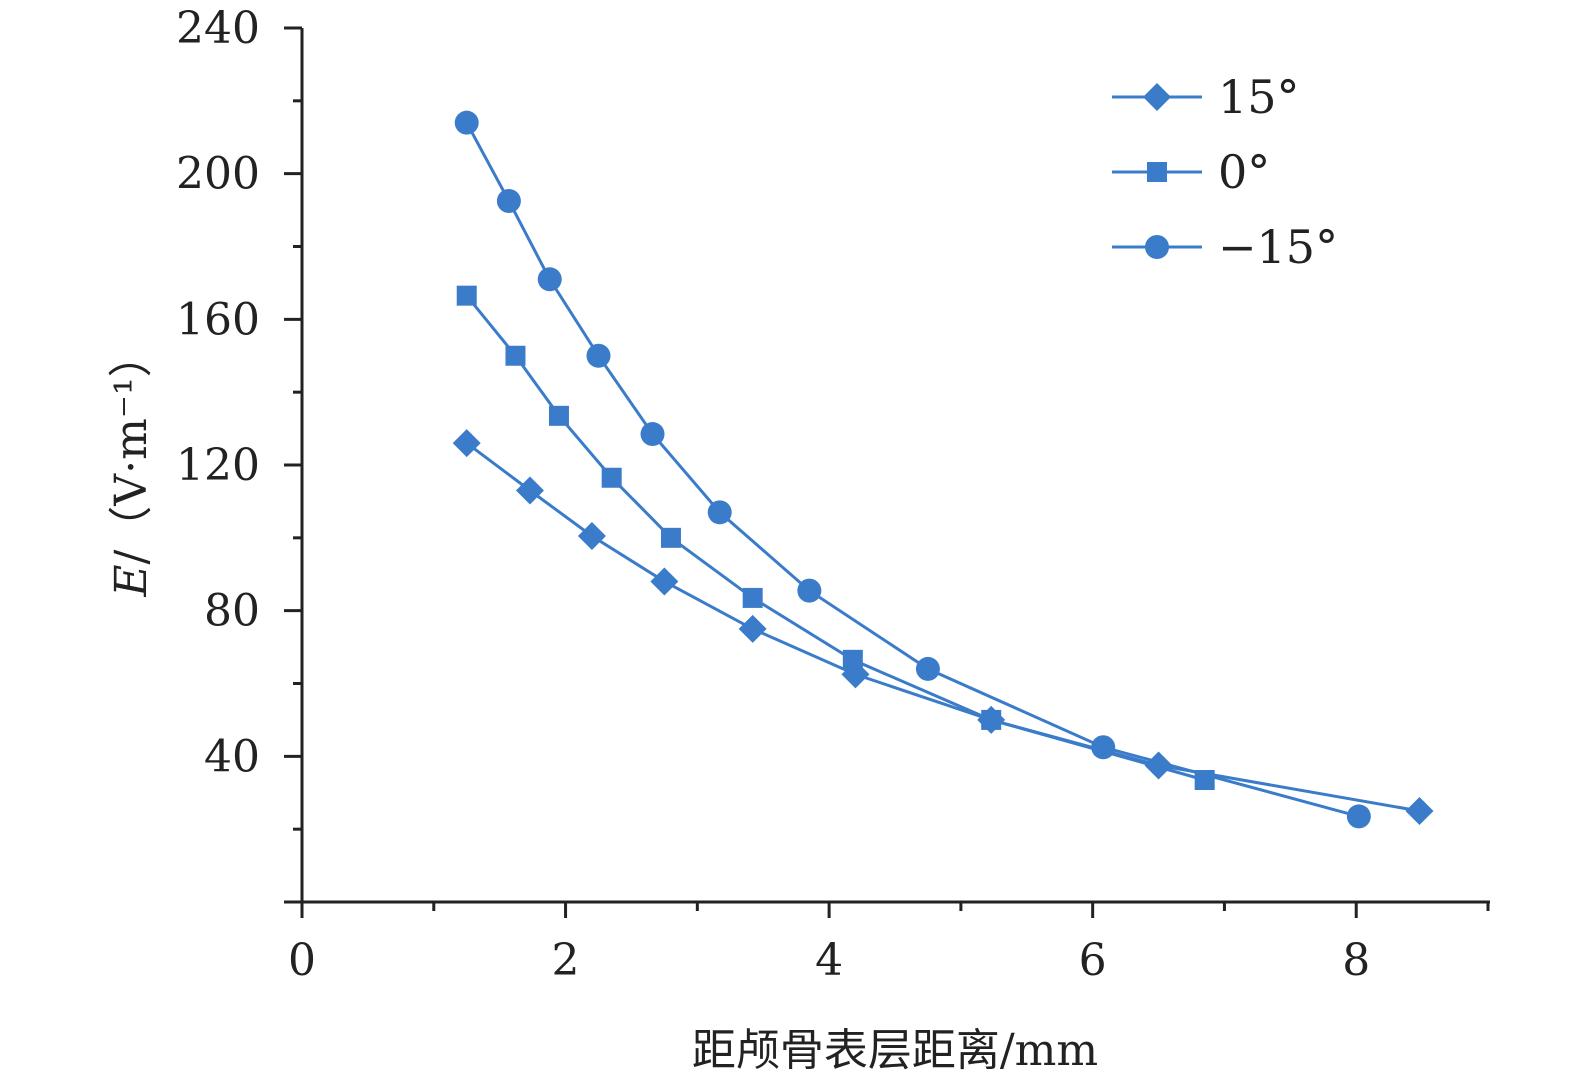 The height and width of the screenshot is (1089, 1575). I want to click on legend-label: 0°, so click(1244, 172).